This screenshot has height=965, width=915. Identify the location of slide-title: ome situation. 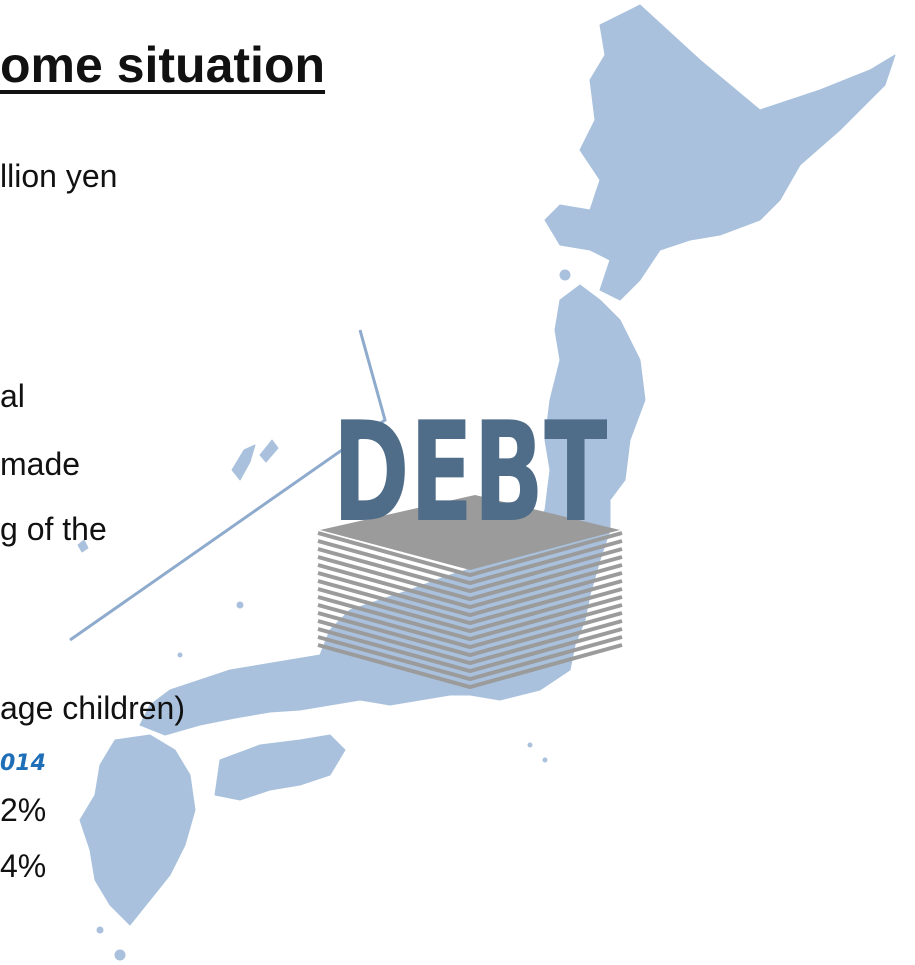
(163, 65).